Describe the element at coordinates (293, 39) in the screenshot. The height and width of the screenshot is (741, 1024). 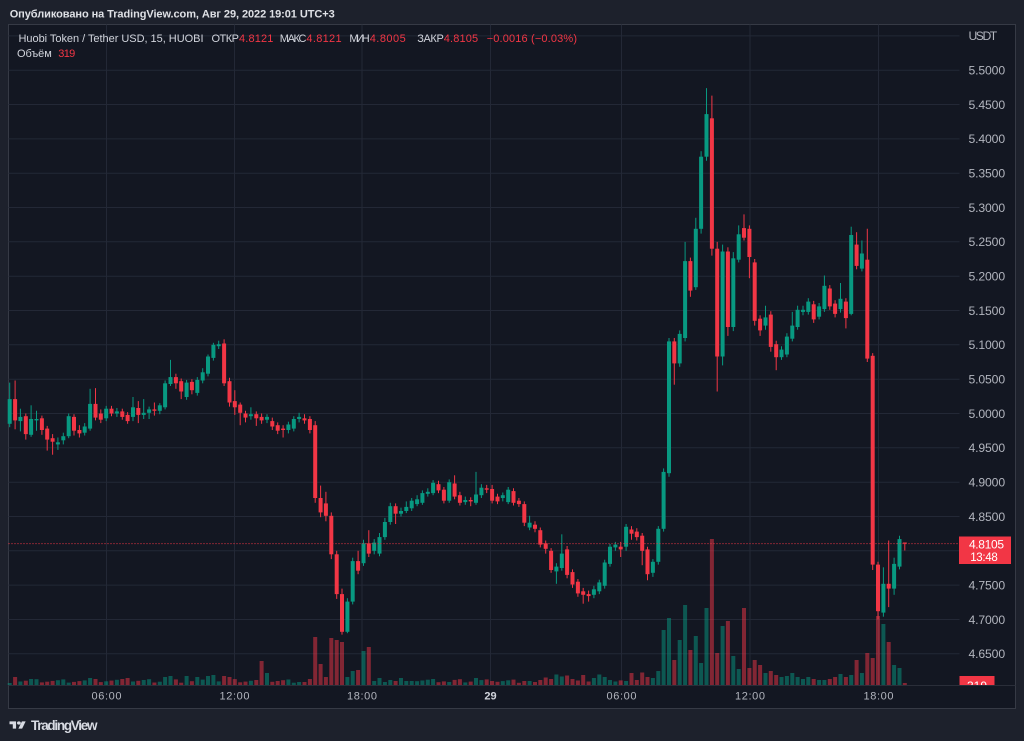
I see `svg-text: МАКС` at that location.